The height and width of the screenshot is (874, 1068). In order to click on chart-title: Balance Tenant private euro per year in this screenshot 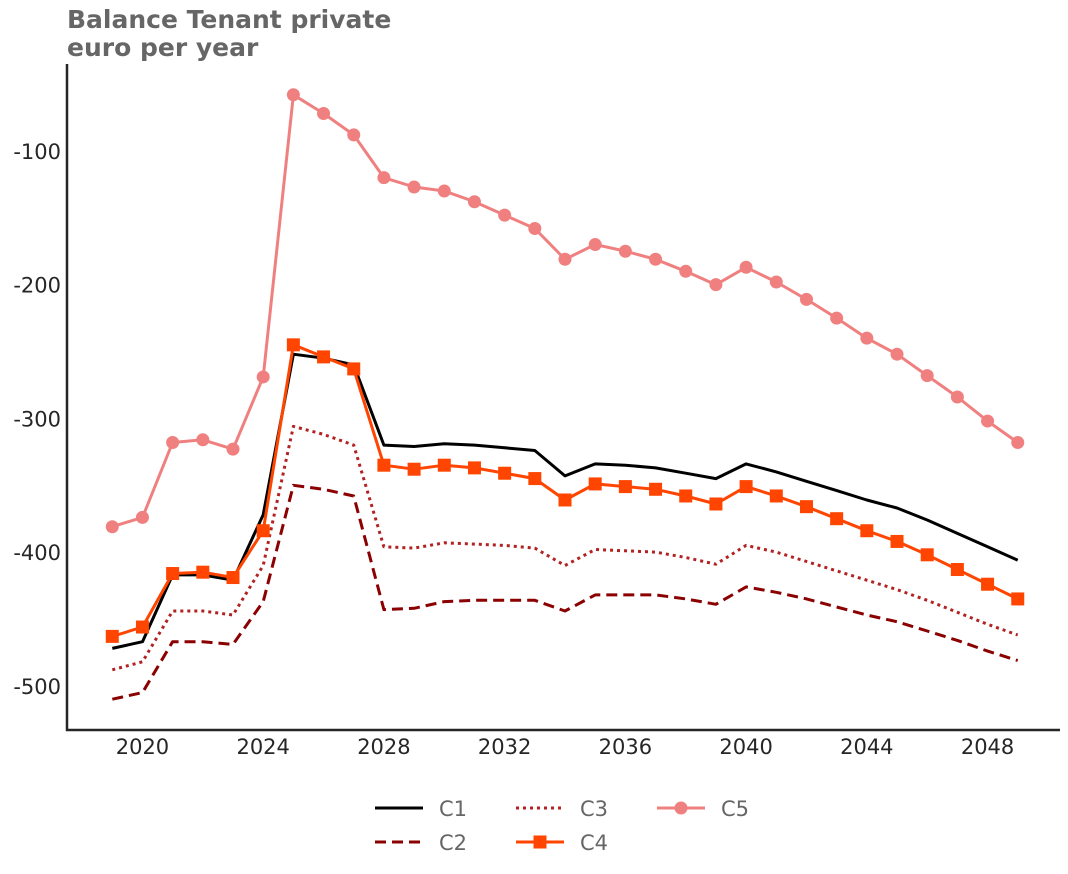, I will do `click(229, 34)`.